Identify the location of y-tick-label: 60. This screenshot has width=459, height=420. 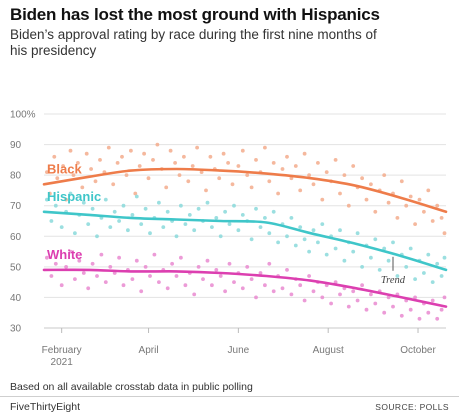
(16, 237).